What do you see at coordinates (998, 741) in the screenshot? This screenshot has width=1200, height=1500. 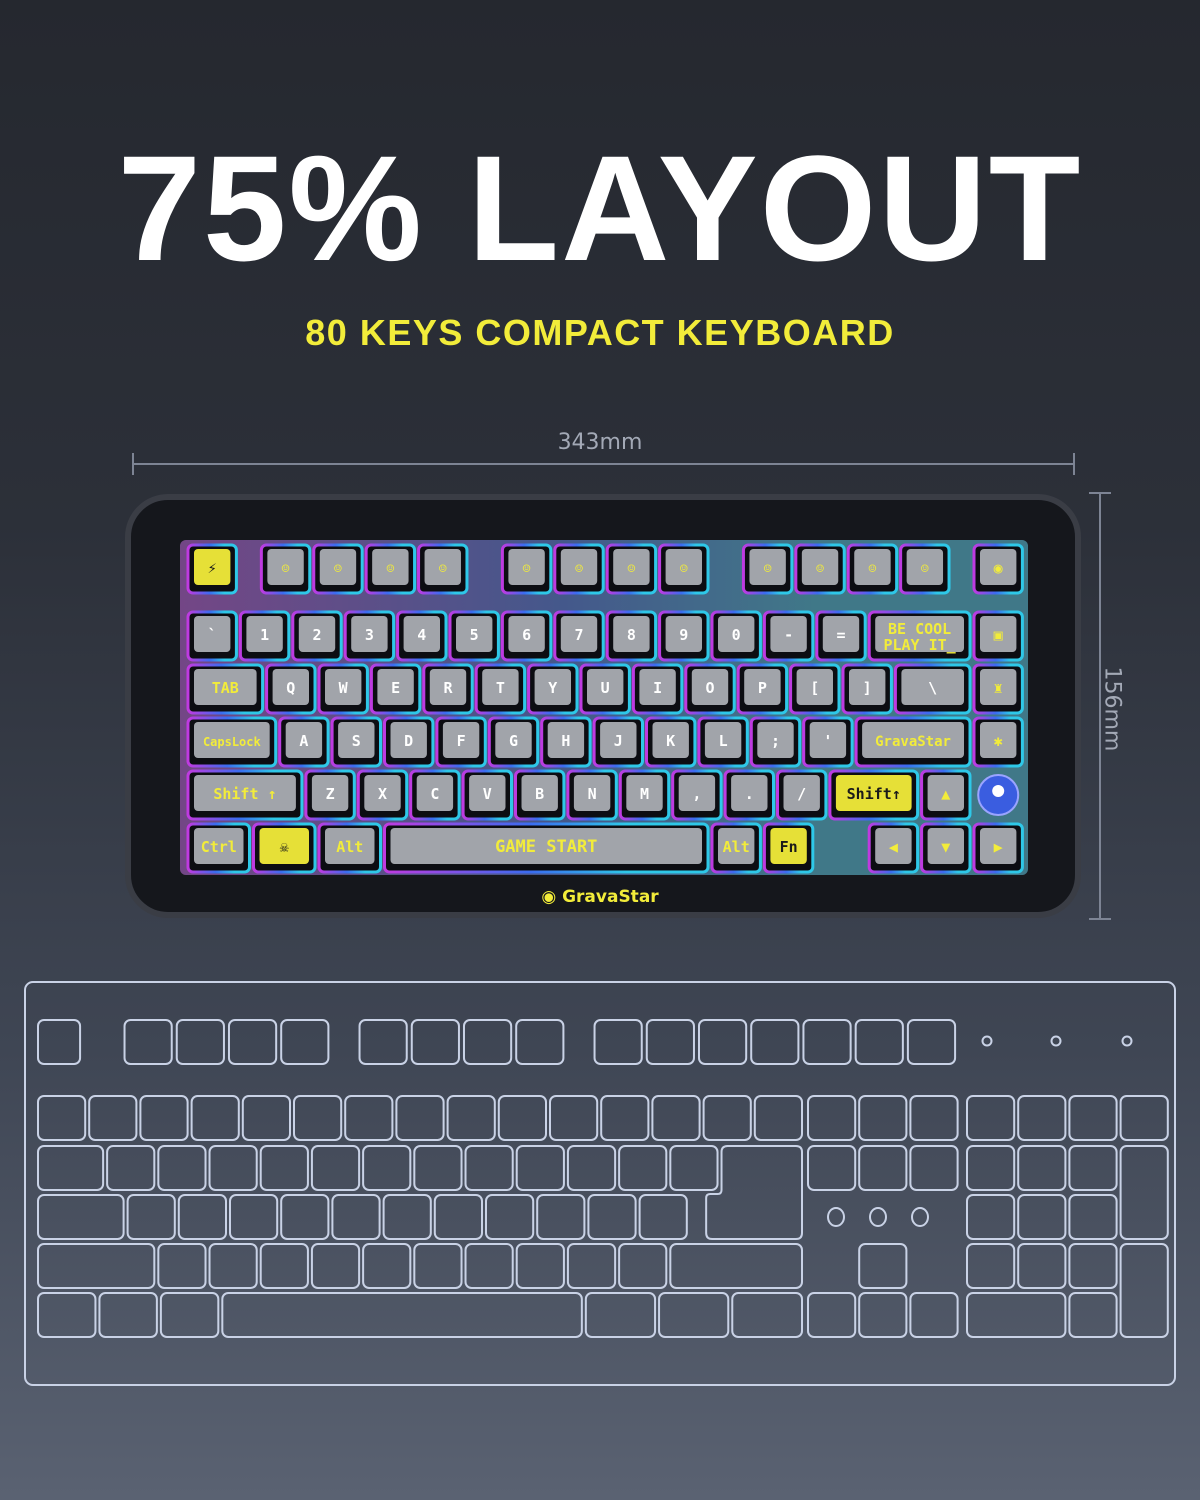 I see `key-pgdn-legend: ✱` at bounding box center [998, 741].